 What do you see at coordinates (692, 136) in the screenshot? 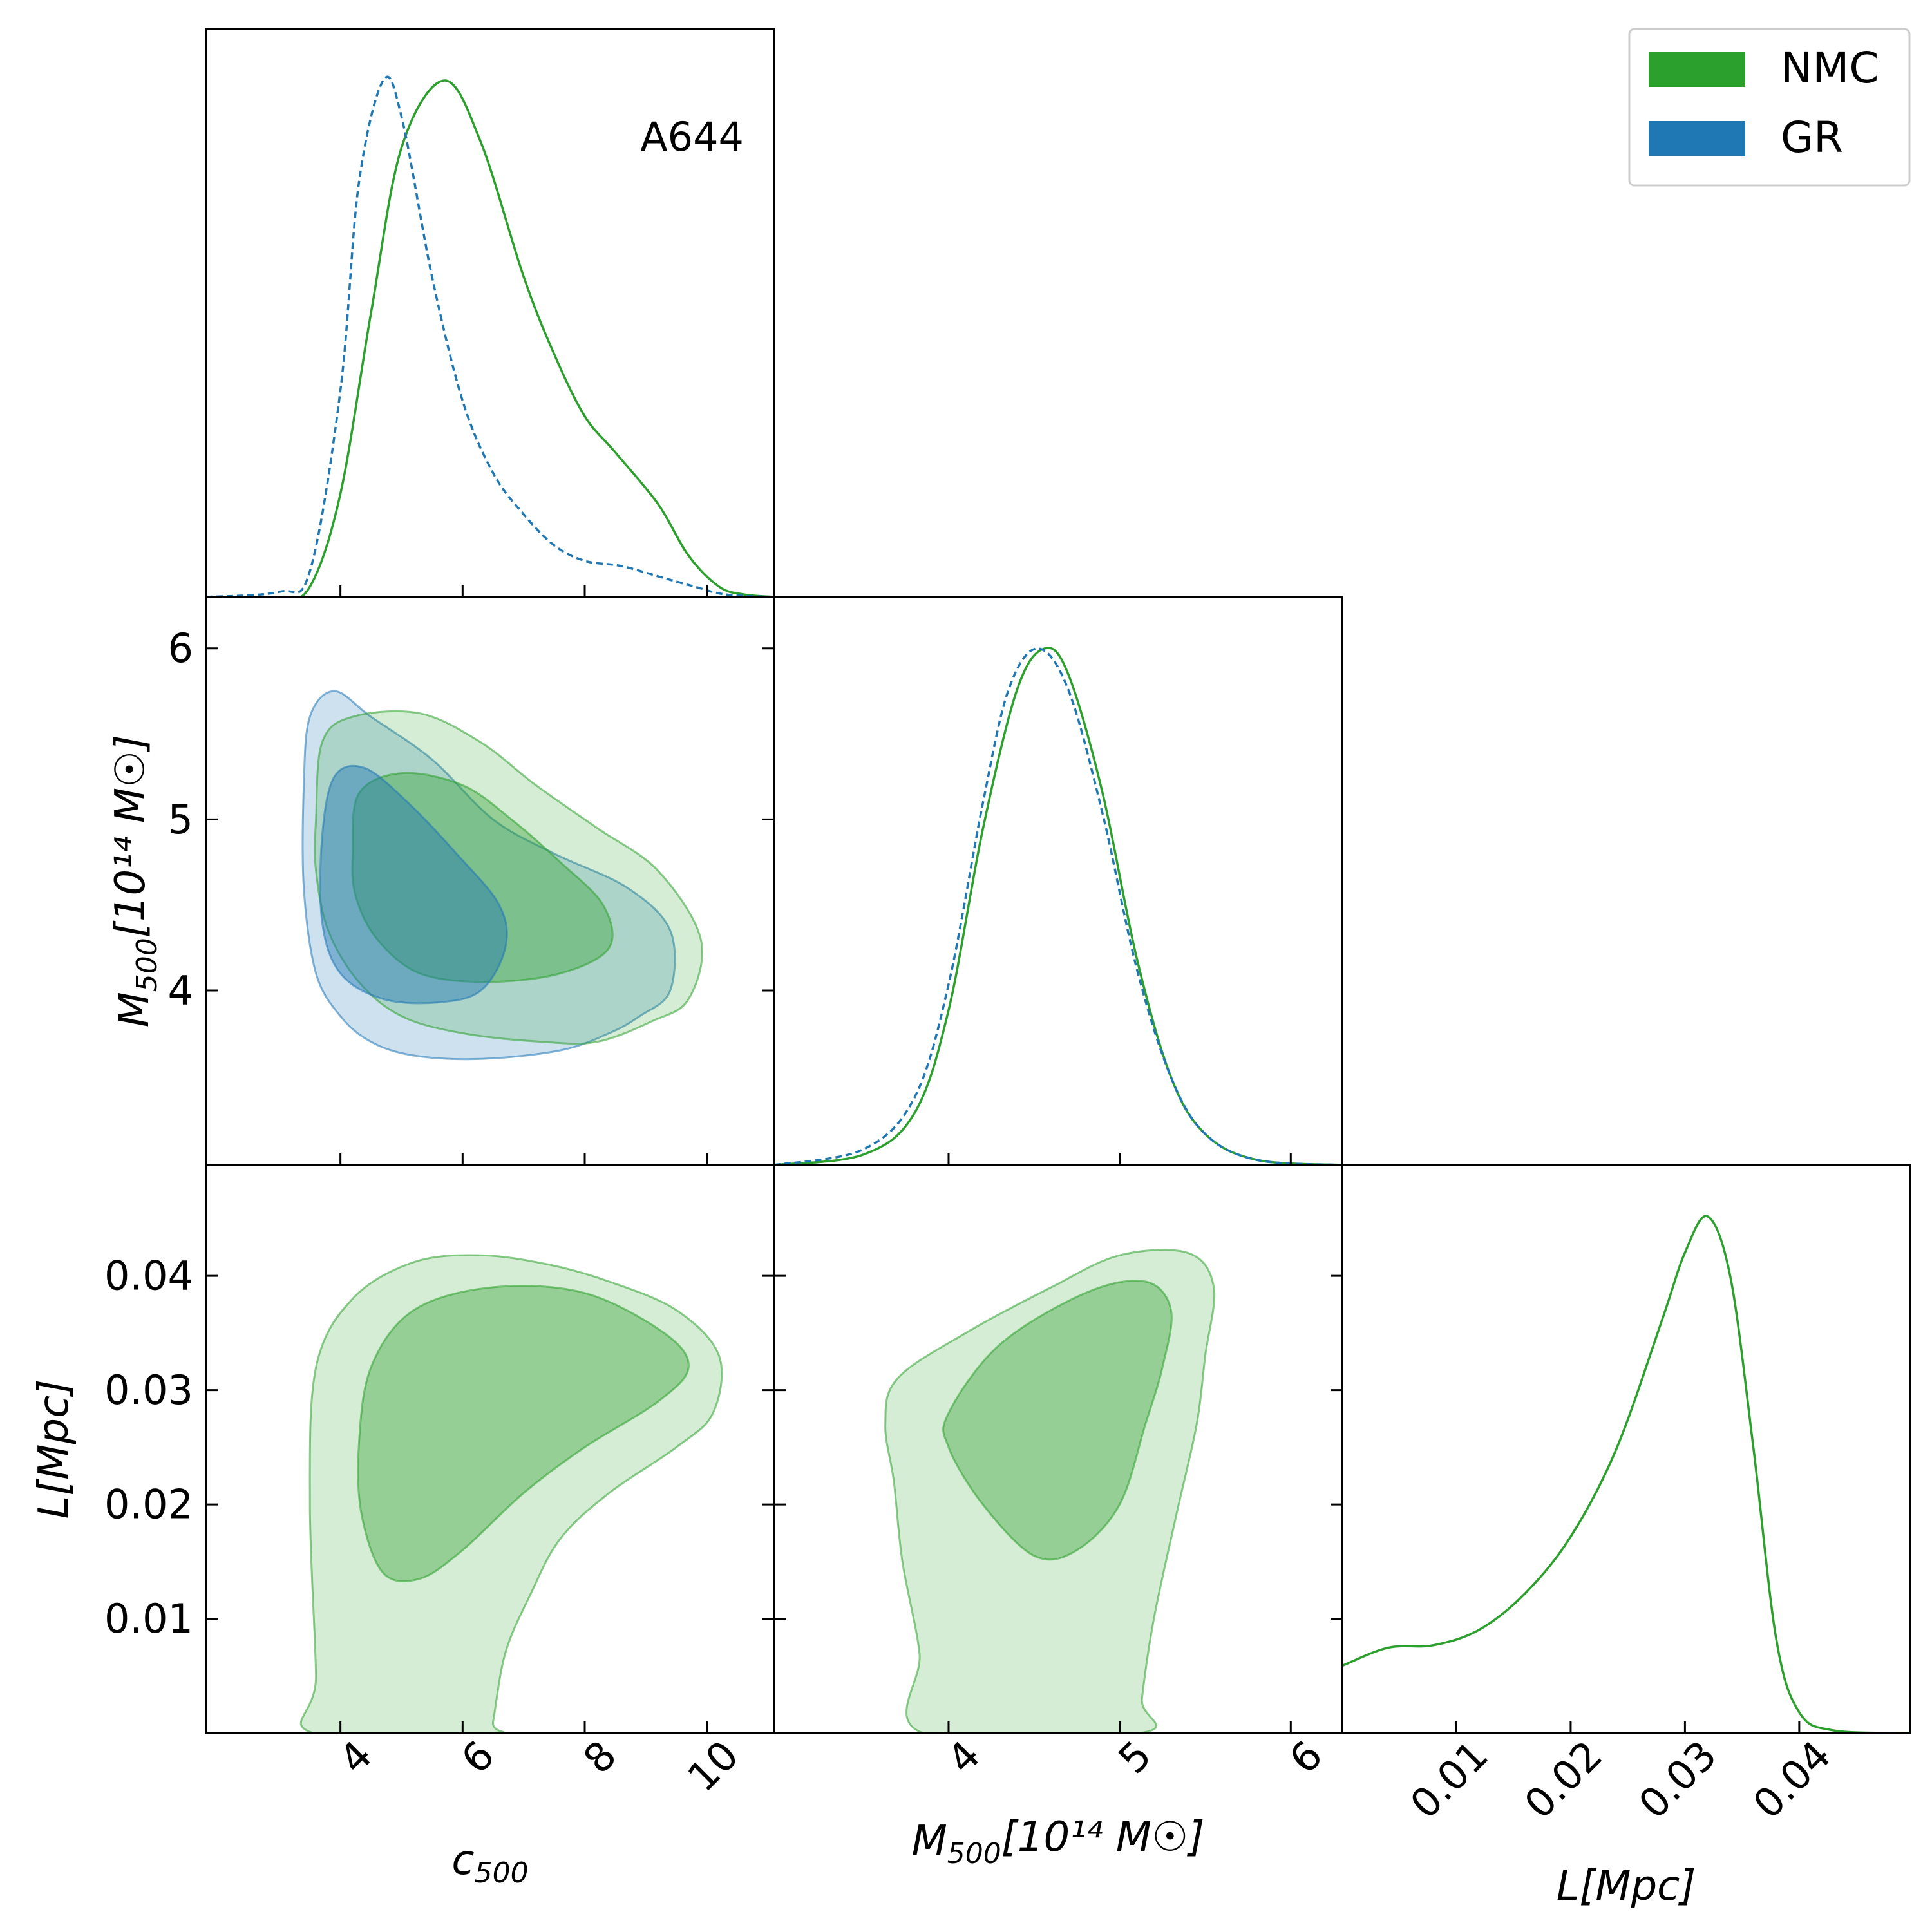
I see `cluster-annotation: A644` at bounding box center [692, 136].